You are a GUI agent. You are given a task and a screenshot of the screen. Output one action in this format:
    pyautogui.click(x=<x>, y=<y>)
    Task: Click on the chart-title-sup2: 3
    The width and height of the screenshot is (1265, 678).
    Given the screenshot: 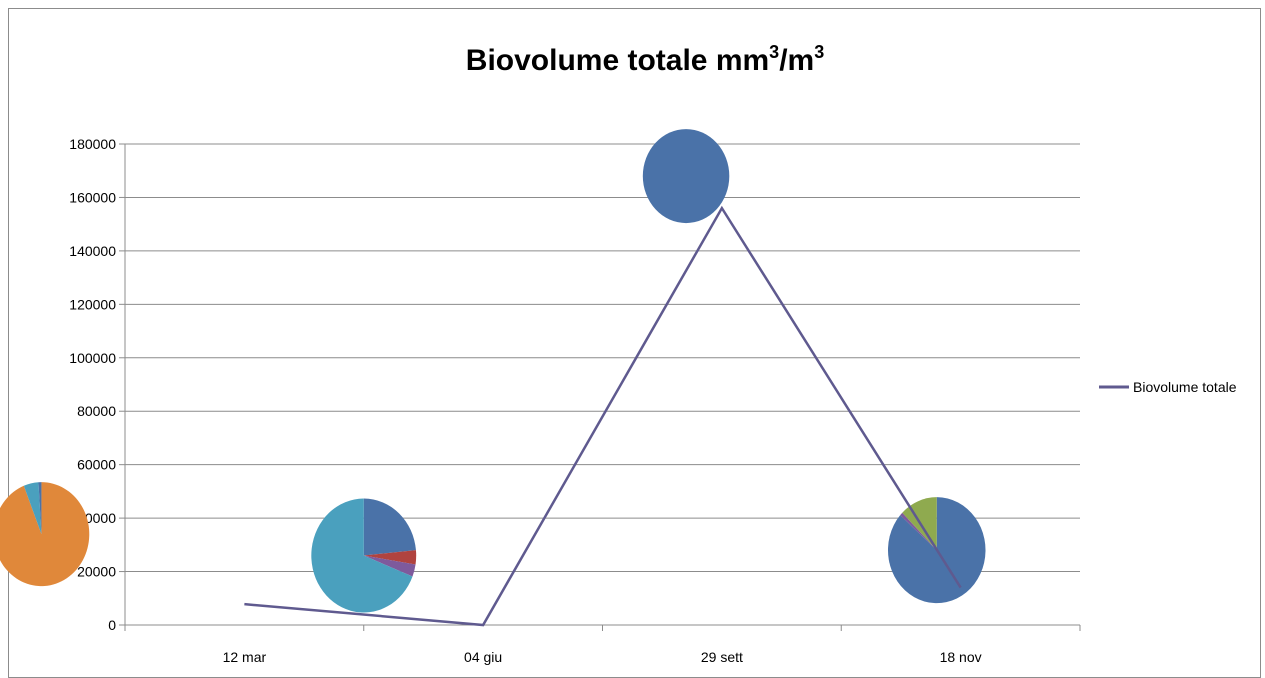 What is the action you would take?
    pyautogui.click(x=819, y=52)
    